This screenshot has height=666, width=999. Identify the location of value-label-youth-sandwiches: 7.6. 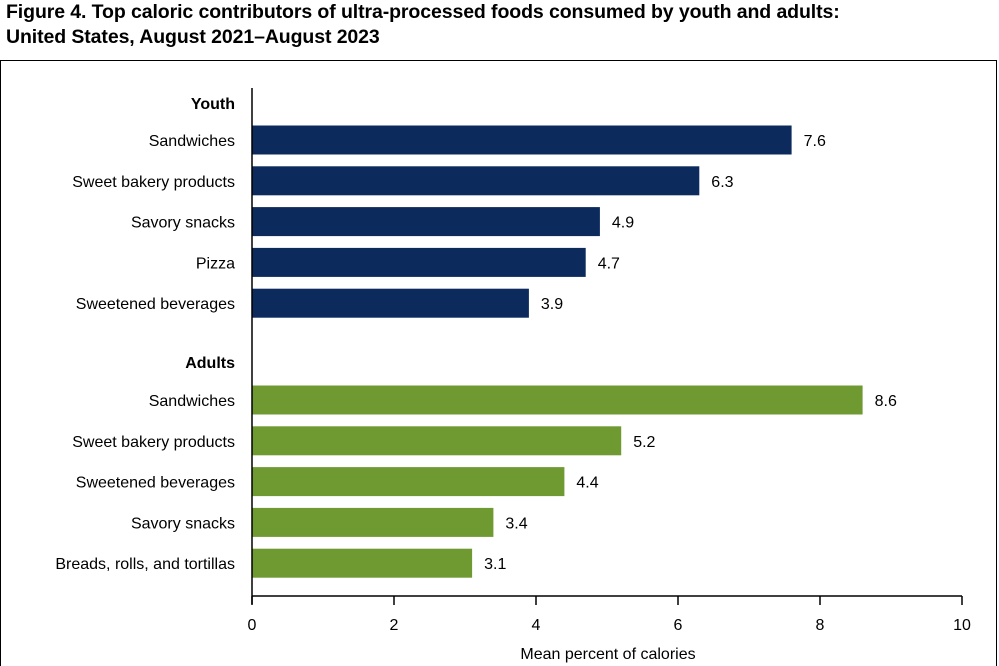
(815, 141).